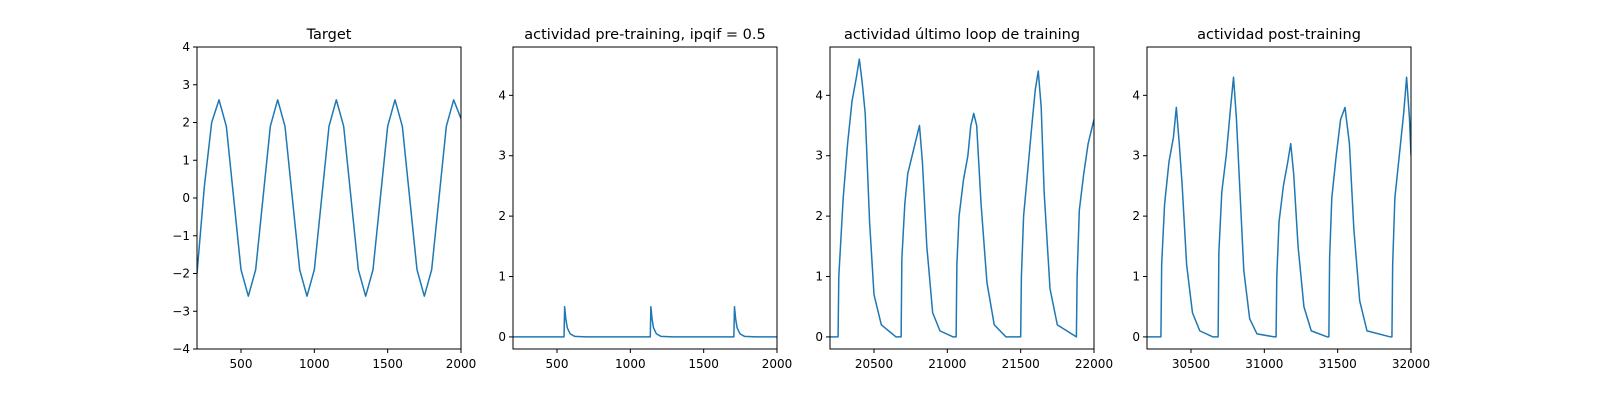 The width and height of the screenshot is (1600, 400). What do you see at coordinates (874, 364) in the screenshot?
I see `x-tick-label: 20500` at bounding box center [874, 364].